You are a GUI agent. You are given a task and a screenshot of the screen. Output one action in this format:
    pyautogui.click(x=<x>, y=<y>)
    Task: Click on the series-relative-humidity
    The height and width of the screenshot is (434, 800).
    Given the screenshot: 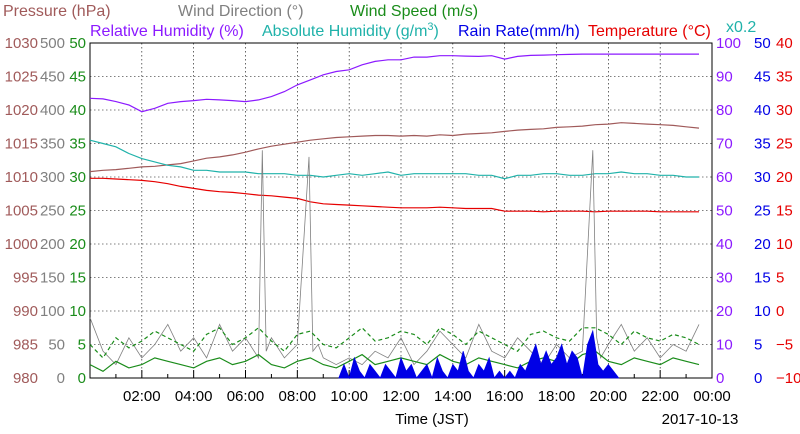 What is the action you would take?
    pyautogui.click(x=394, y=83)
    